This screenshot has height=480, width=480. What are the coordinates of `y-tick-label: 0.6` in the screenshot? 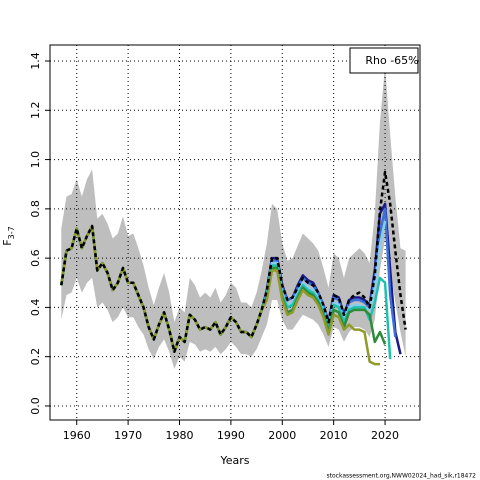 It's located at (35, 258).